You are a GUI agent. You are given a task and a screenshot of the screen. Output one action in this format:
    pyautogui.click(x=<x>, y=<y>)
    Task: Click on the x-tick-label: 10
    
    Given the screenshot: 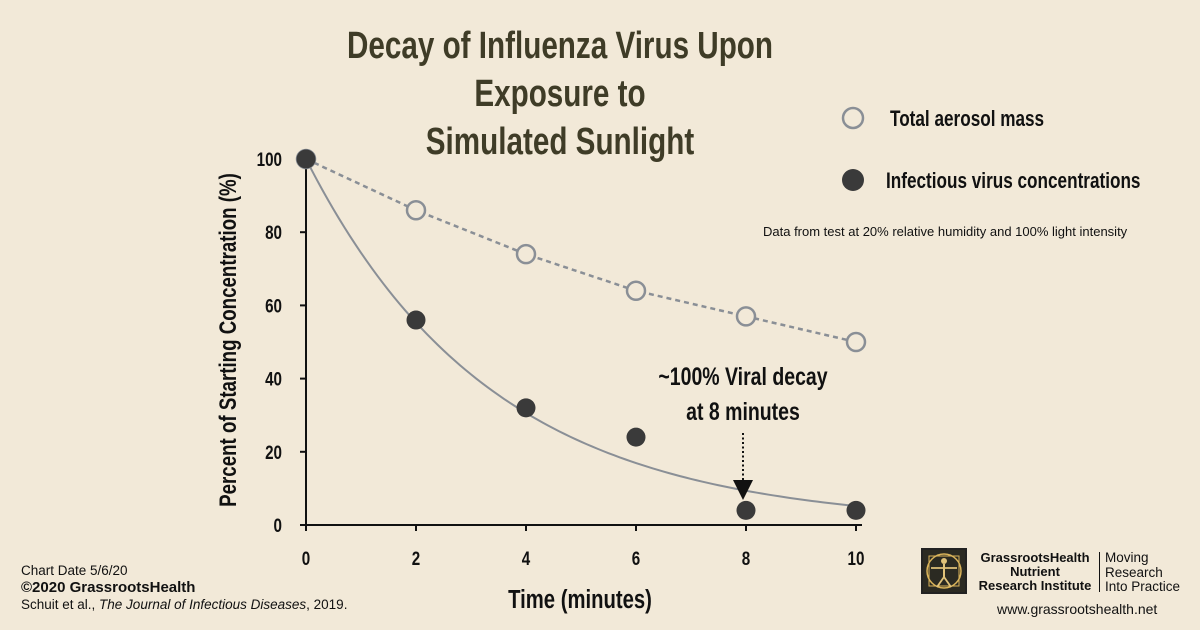 What is the action you would take?
    pyautogui.click(x=856, y=558)
    